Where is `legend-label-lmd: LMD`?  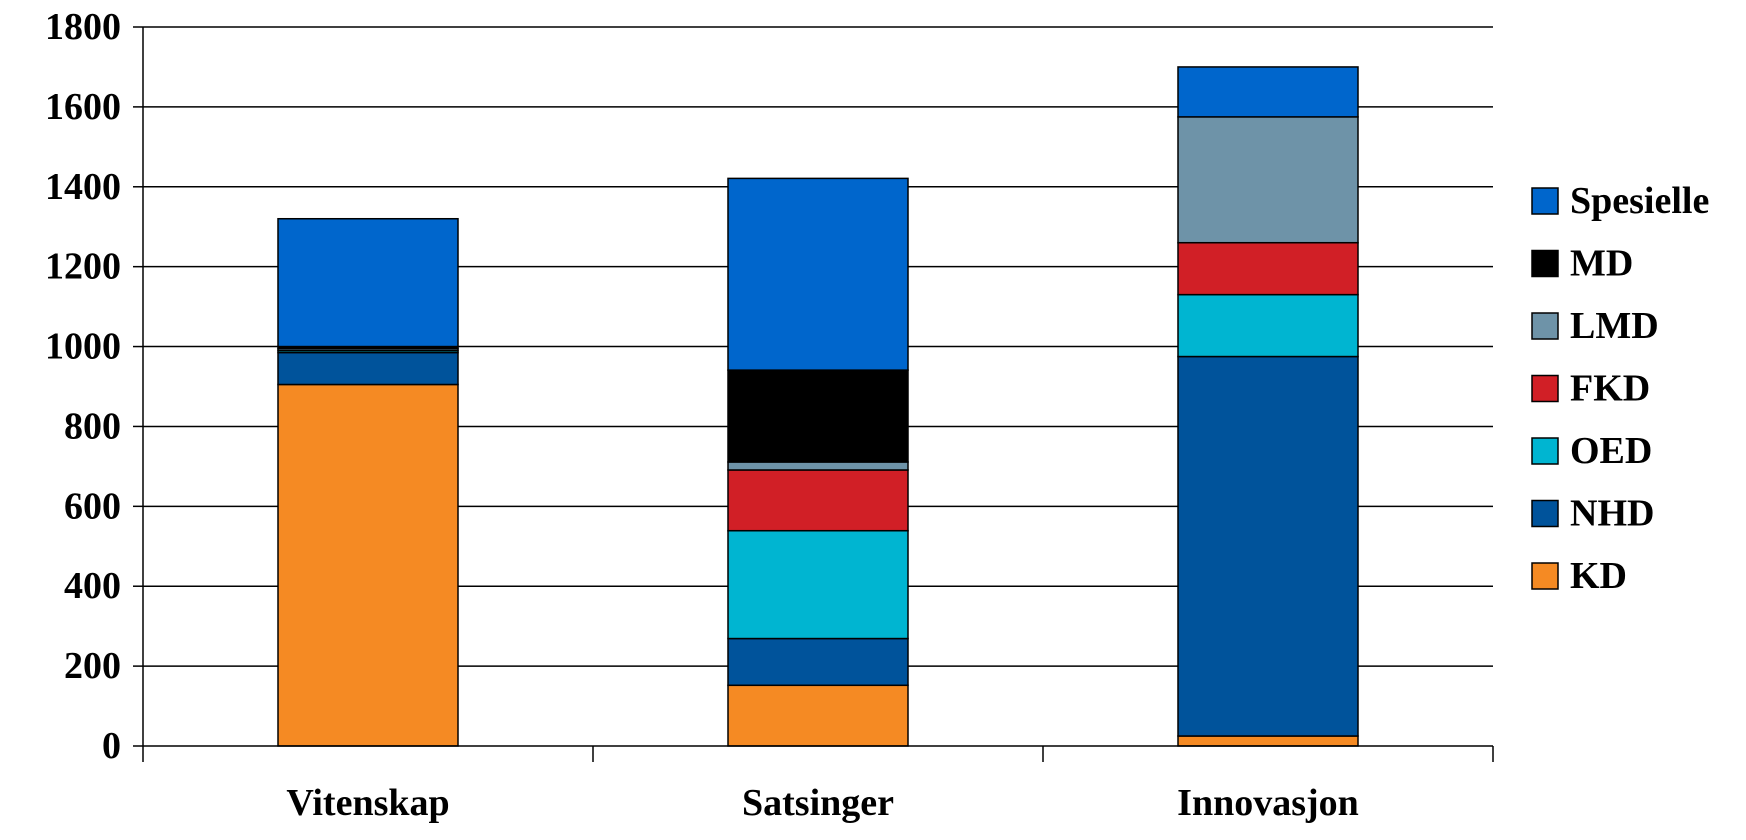 legend-label-lmd: LMD is located at coordinates (1614, 326).